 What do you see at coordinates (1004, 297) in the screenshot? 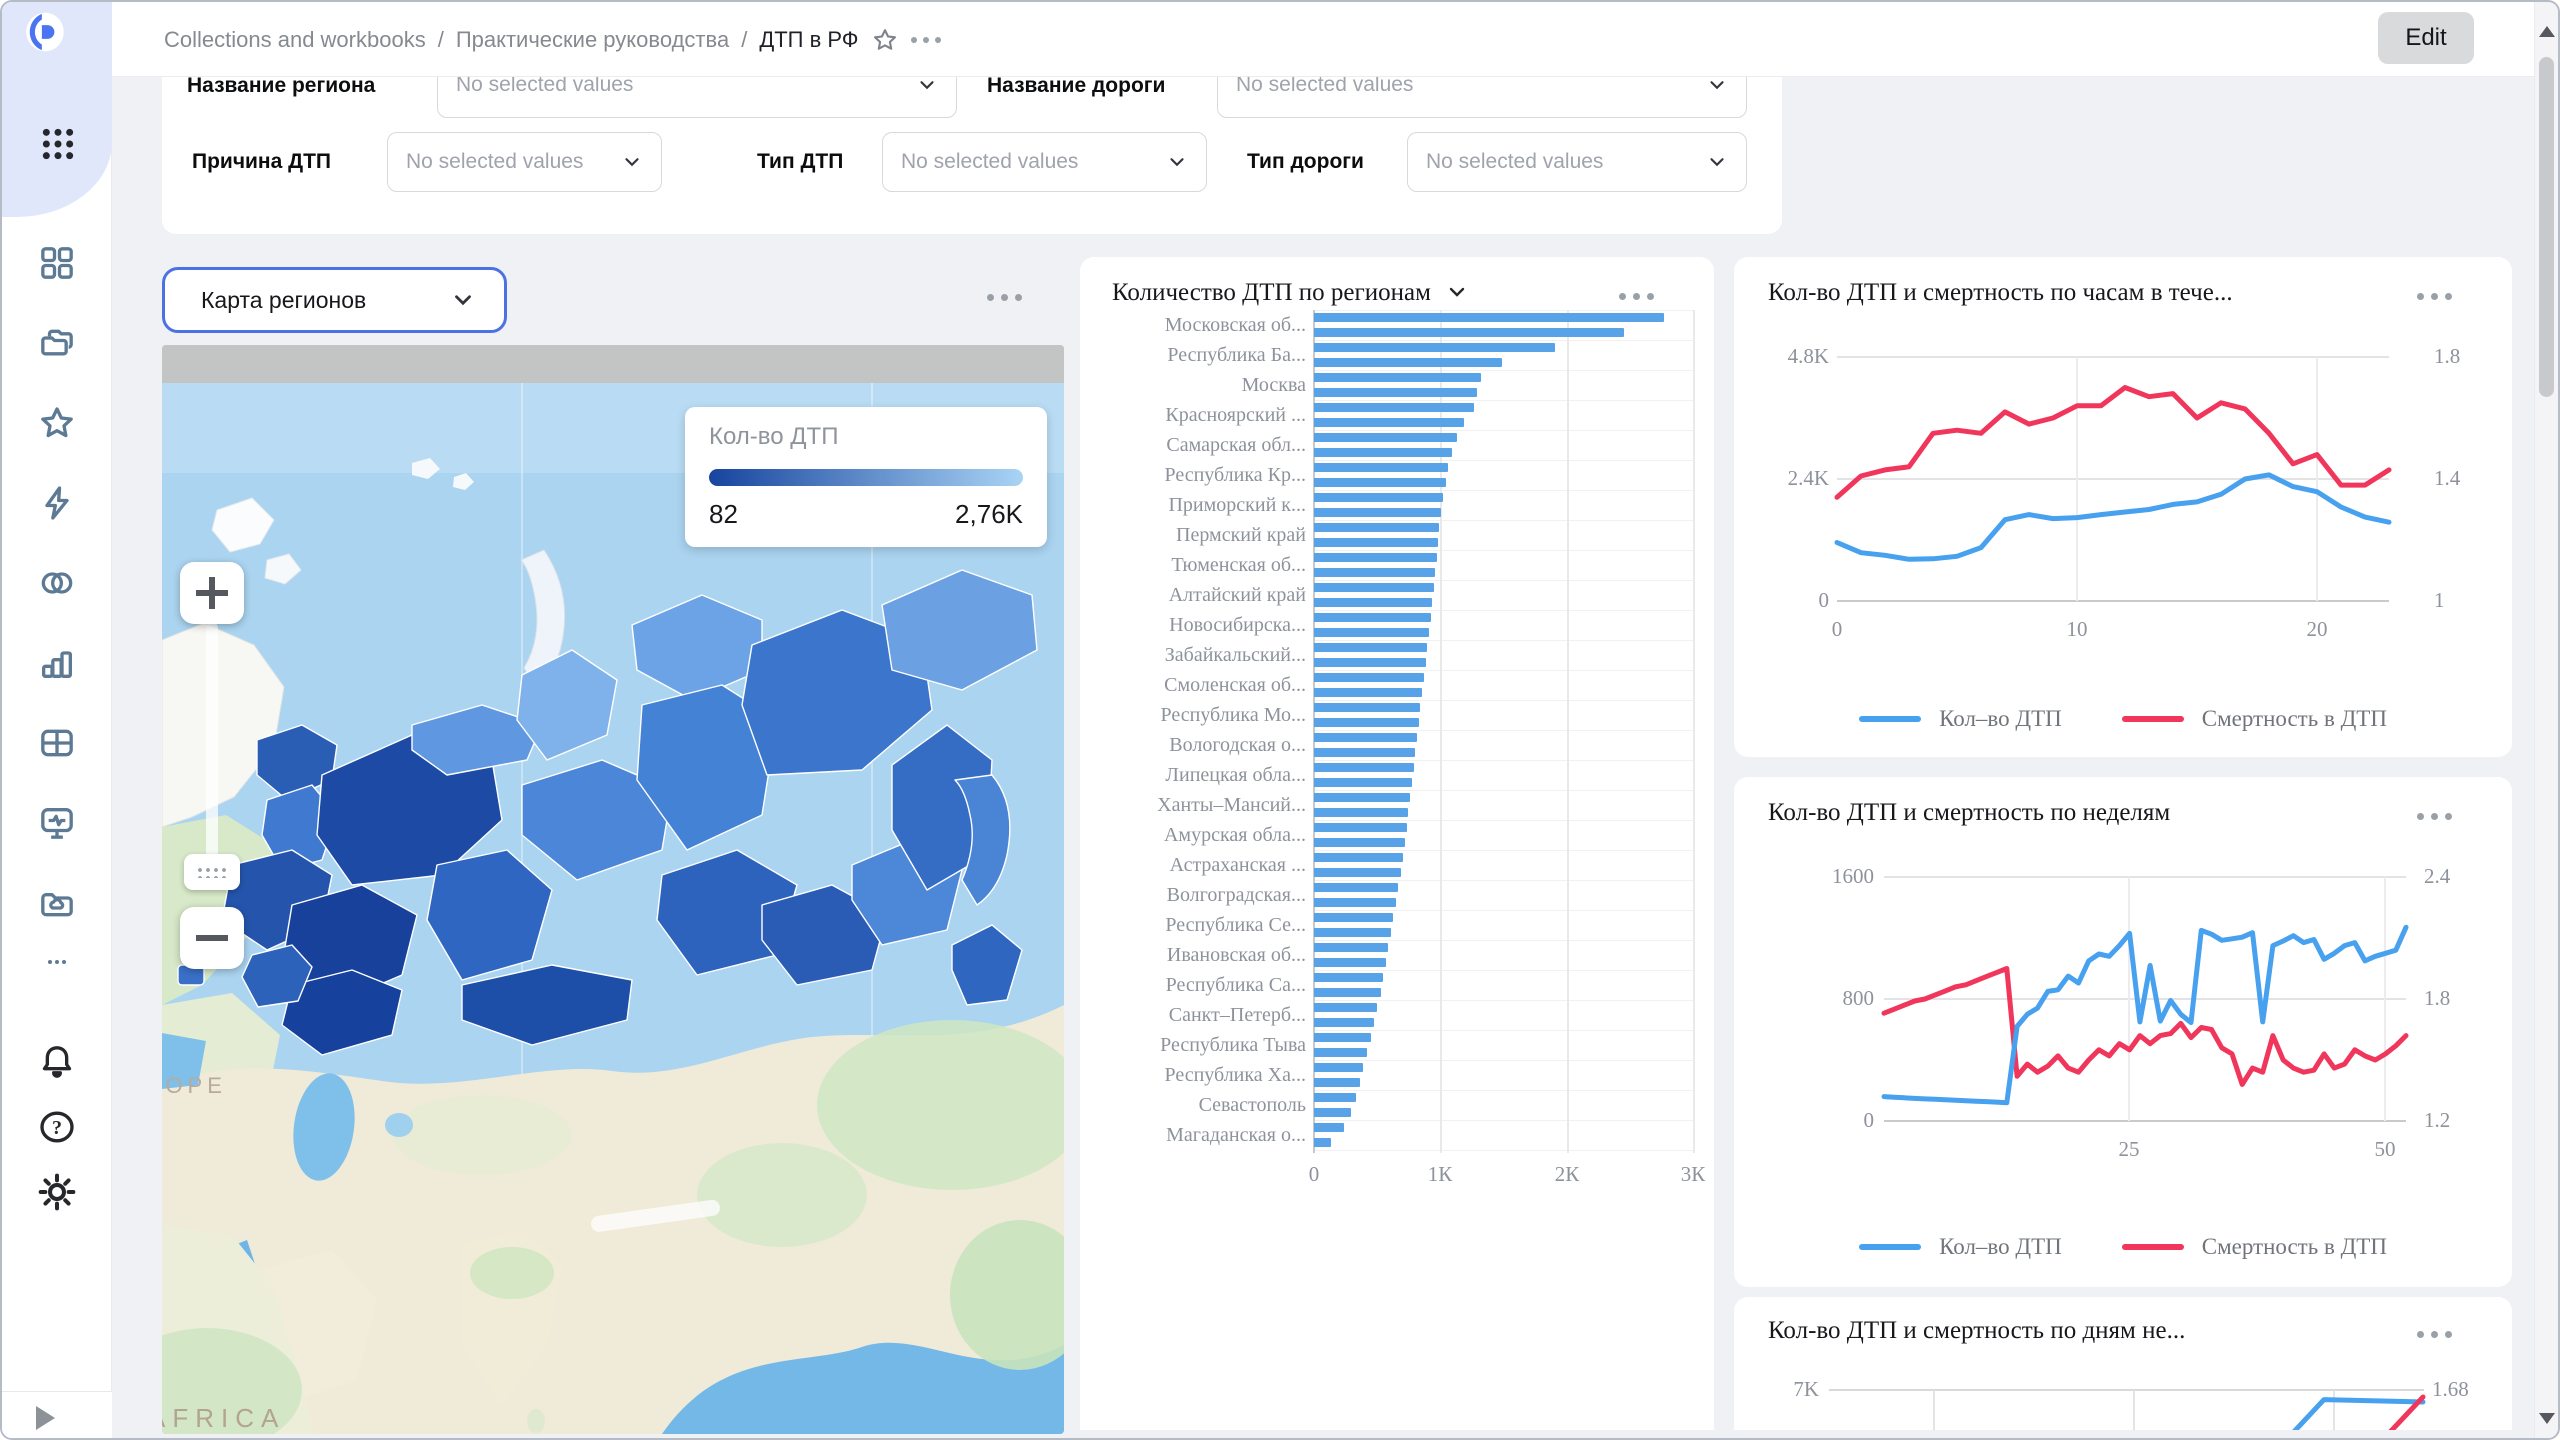
I see `map-widget-menu-icon` at bounding box center [1004, 297].